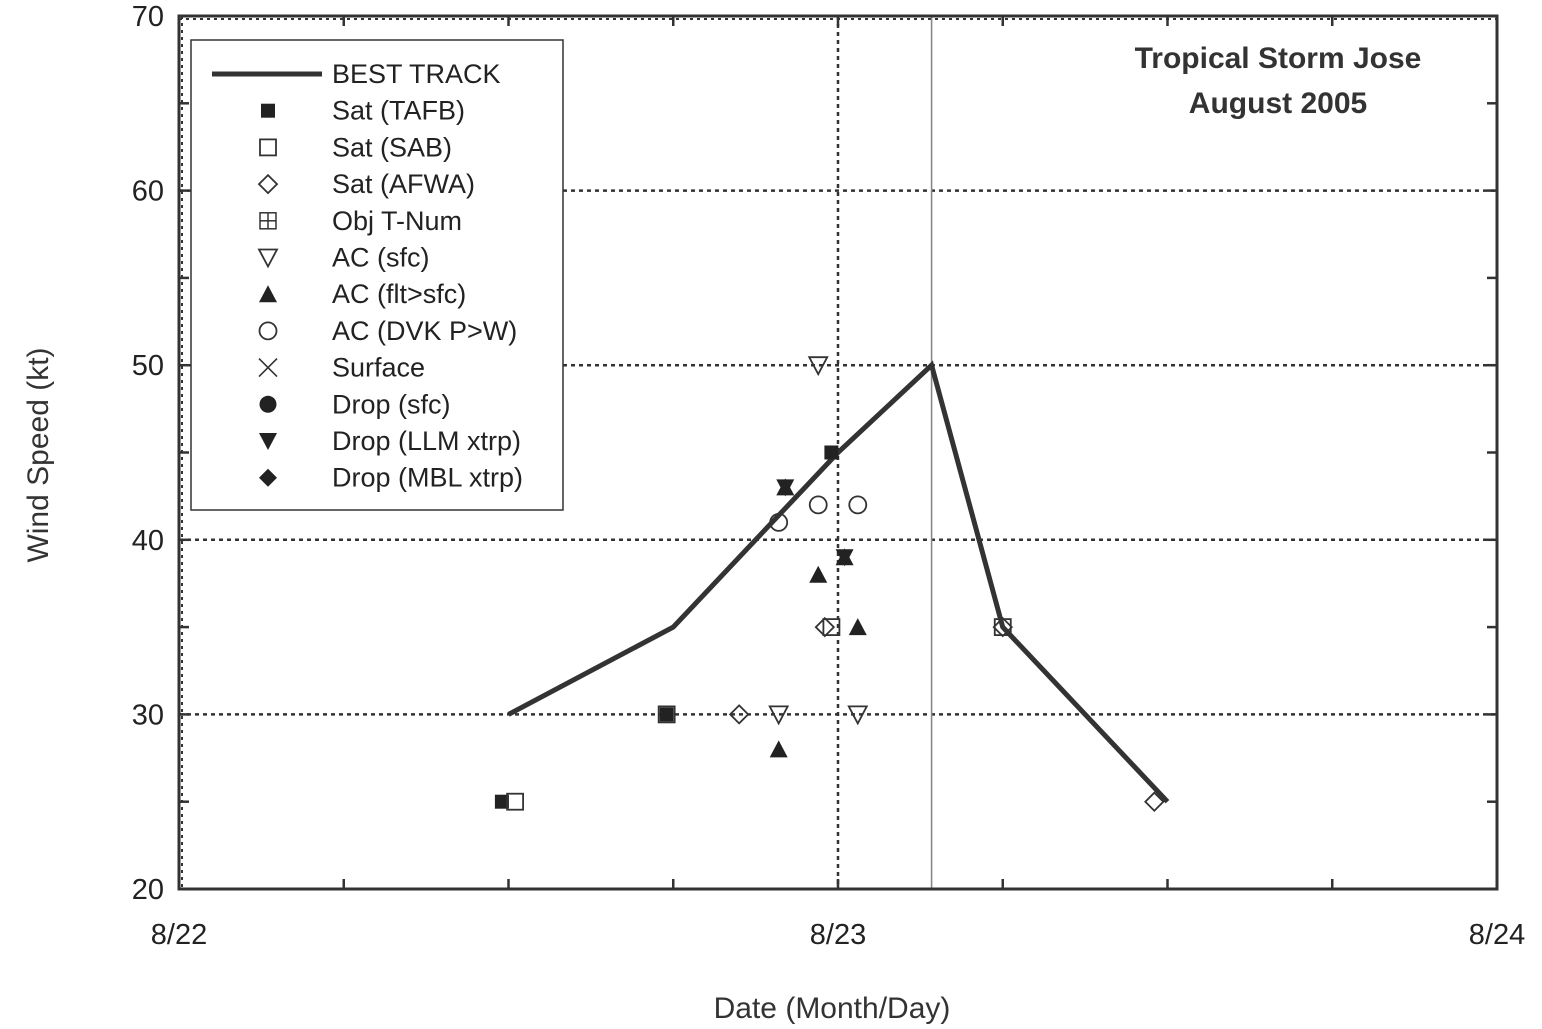 The height and width of the screenshot is (1029, 1542). What do you see at coordinates (403, 184) in the screenshot?
I see `legend-label-sat-afwa: Sat (AFWA)` at bounding box center [403, 184].